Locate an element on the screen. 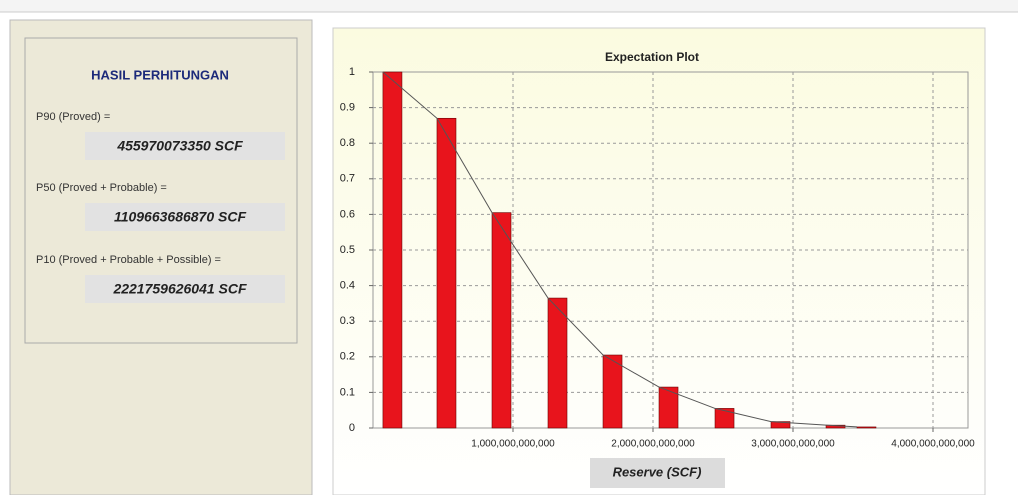 This screenshot has height=500, width=1018. result-value: 455970073350 SCF is located at coordinates (179, 146).